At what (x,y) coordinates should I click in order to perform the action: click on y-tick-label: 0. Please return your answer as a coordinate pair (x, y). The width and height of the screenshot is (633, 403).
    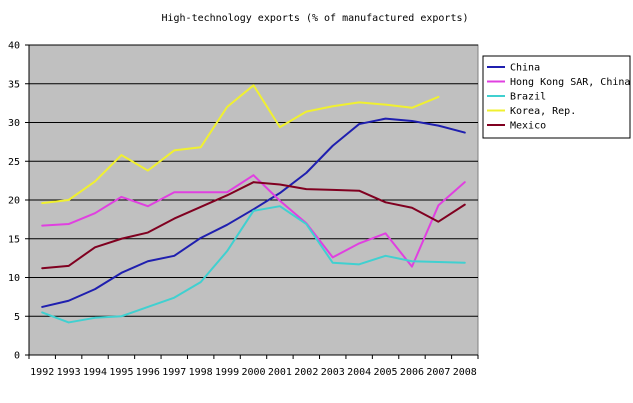
    Looking at the image, I should click on (17, 356).